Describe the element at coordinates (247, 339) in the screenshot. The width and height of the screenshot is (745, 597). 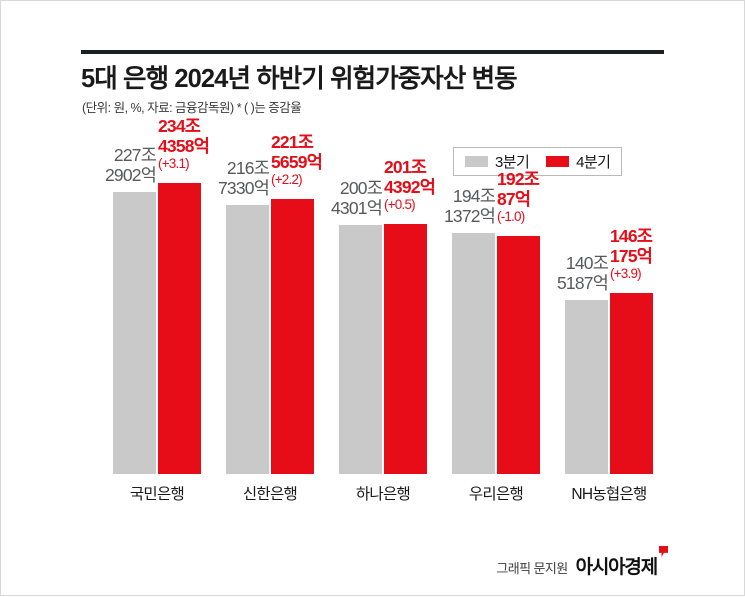
I see `bar-q3-신한은행` at that location.